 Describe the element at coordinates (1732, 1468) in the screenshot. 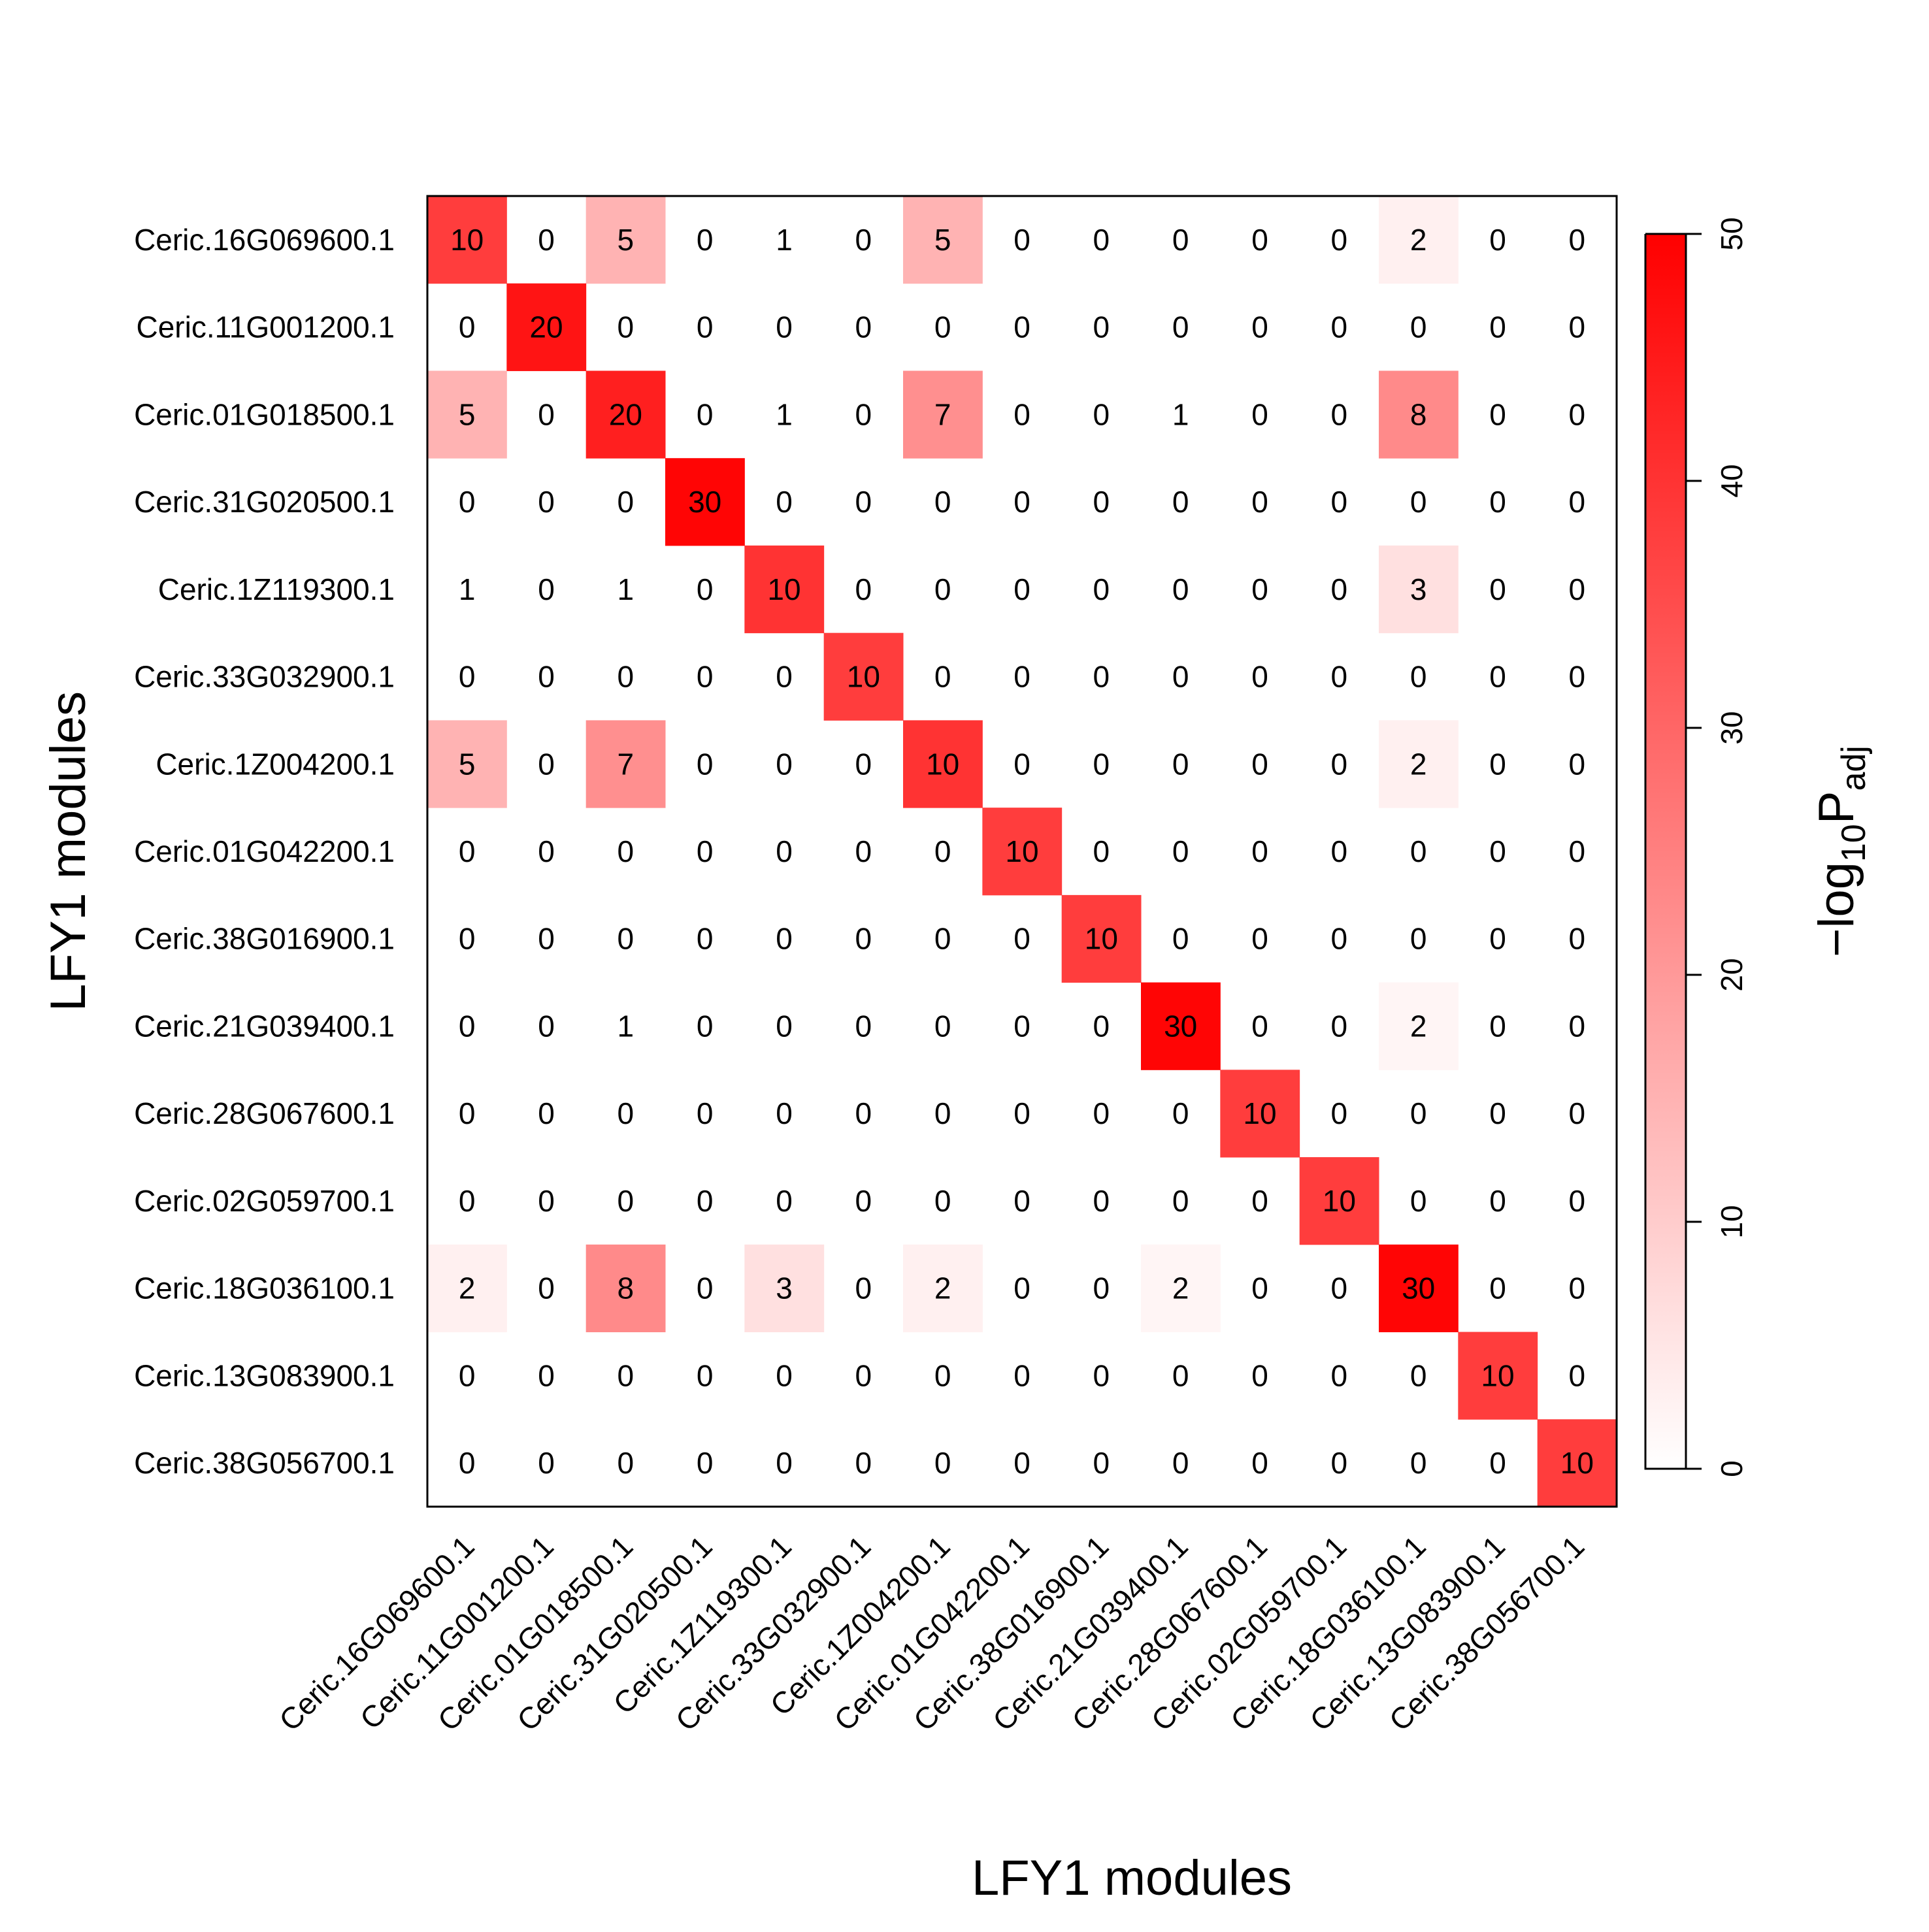

I see `colorbar-tick-label: 0` at that location.